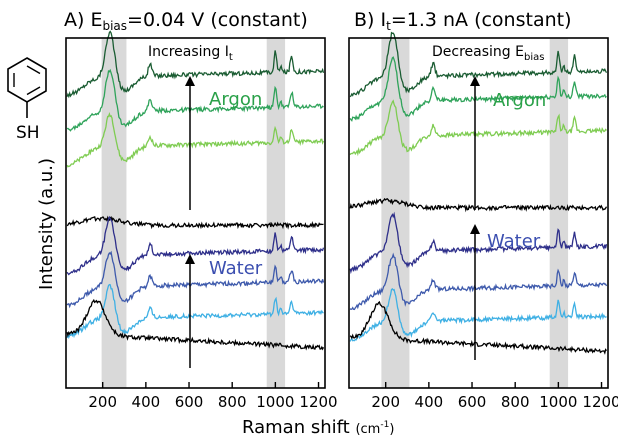 This screenshot has width=618, height=443. Describe the element at coordinates (519, 100) in the screenshot. I see `panel-b-argon-label: Argon` at that location.